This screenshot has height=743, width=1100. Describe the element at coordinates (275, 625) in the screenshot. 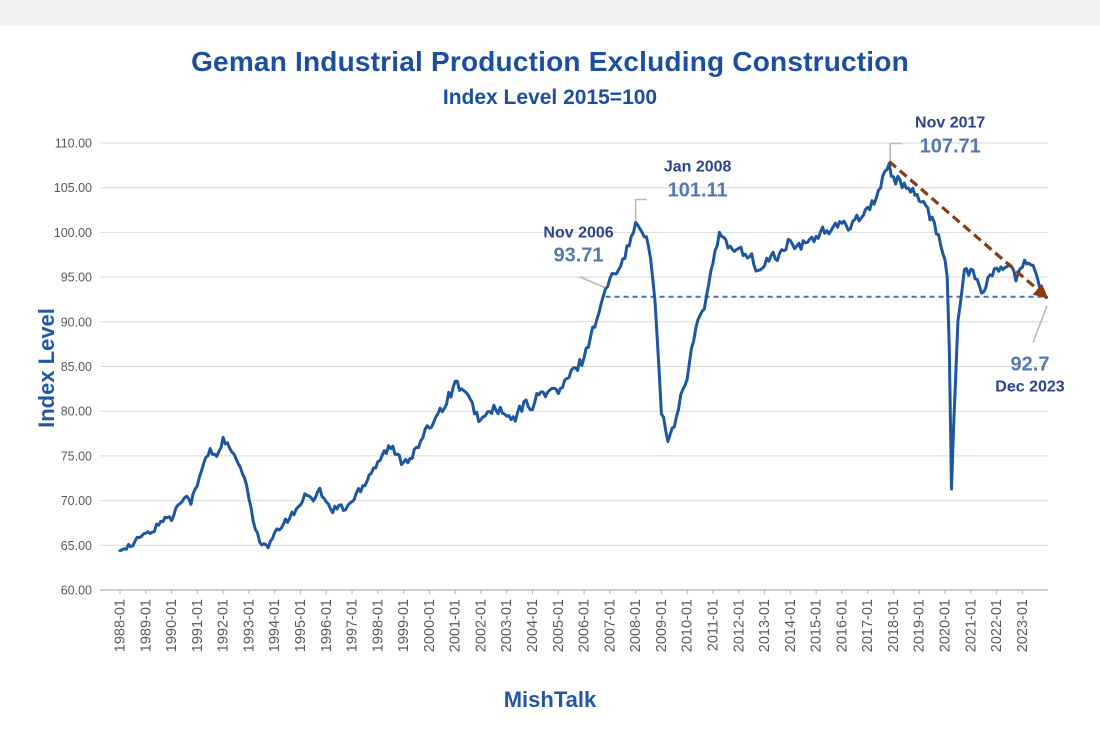

I see `svg-text: 1994-01` at that location.